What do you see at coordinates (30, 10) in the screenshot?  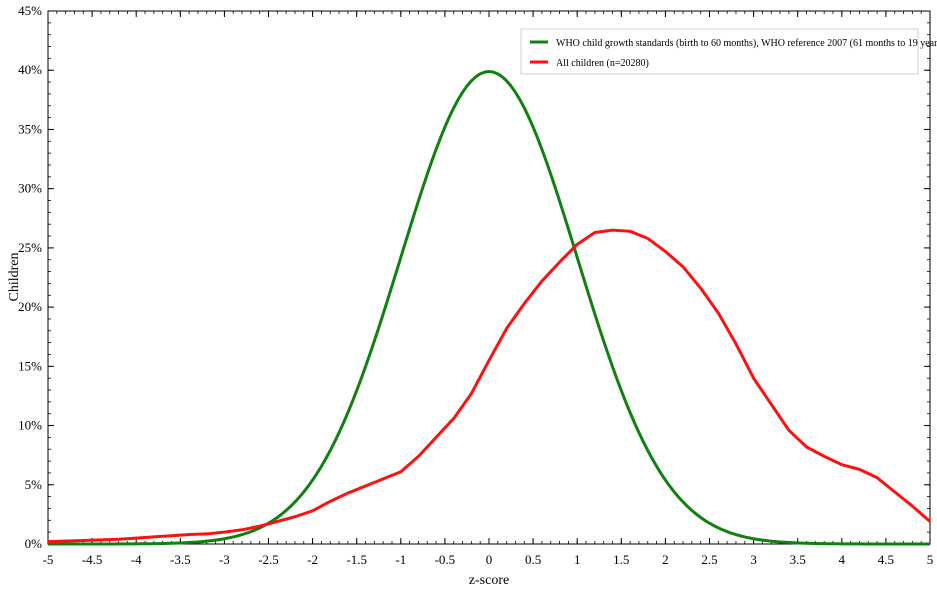 I see `y-tick-label: 45%` at bounding box center [30, 10].